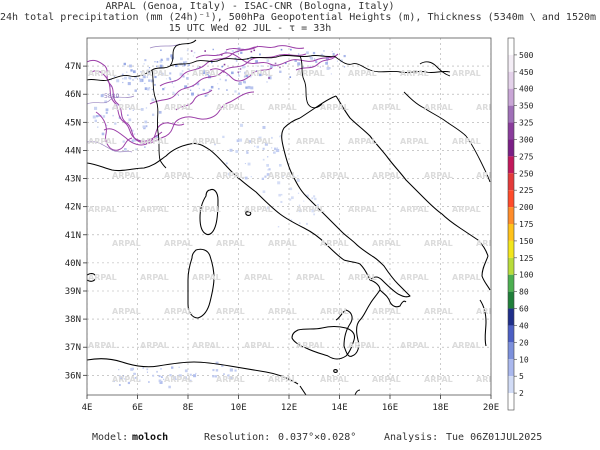  Describe the element at coordinates (238, 408) in the screenshot. I see `lon-tick-label: 10E` at that location.